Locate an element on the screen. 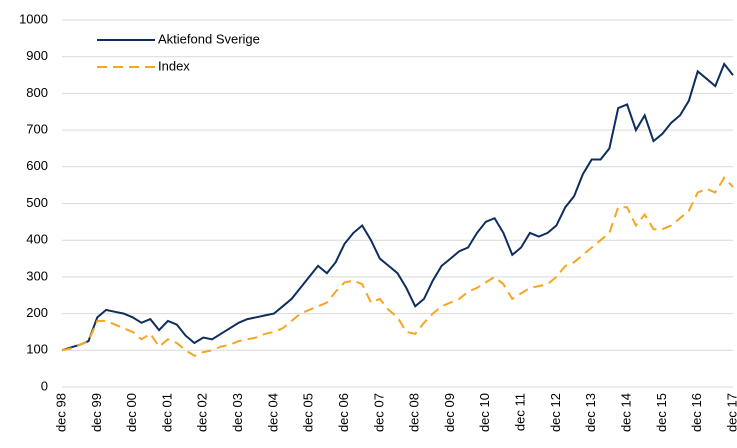 This screenshot has height=448, width=737. x-tick-label: dec 14 is located at coordinates (625, 412).